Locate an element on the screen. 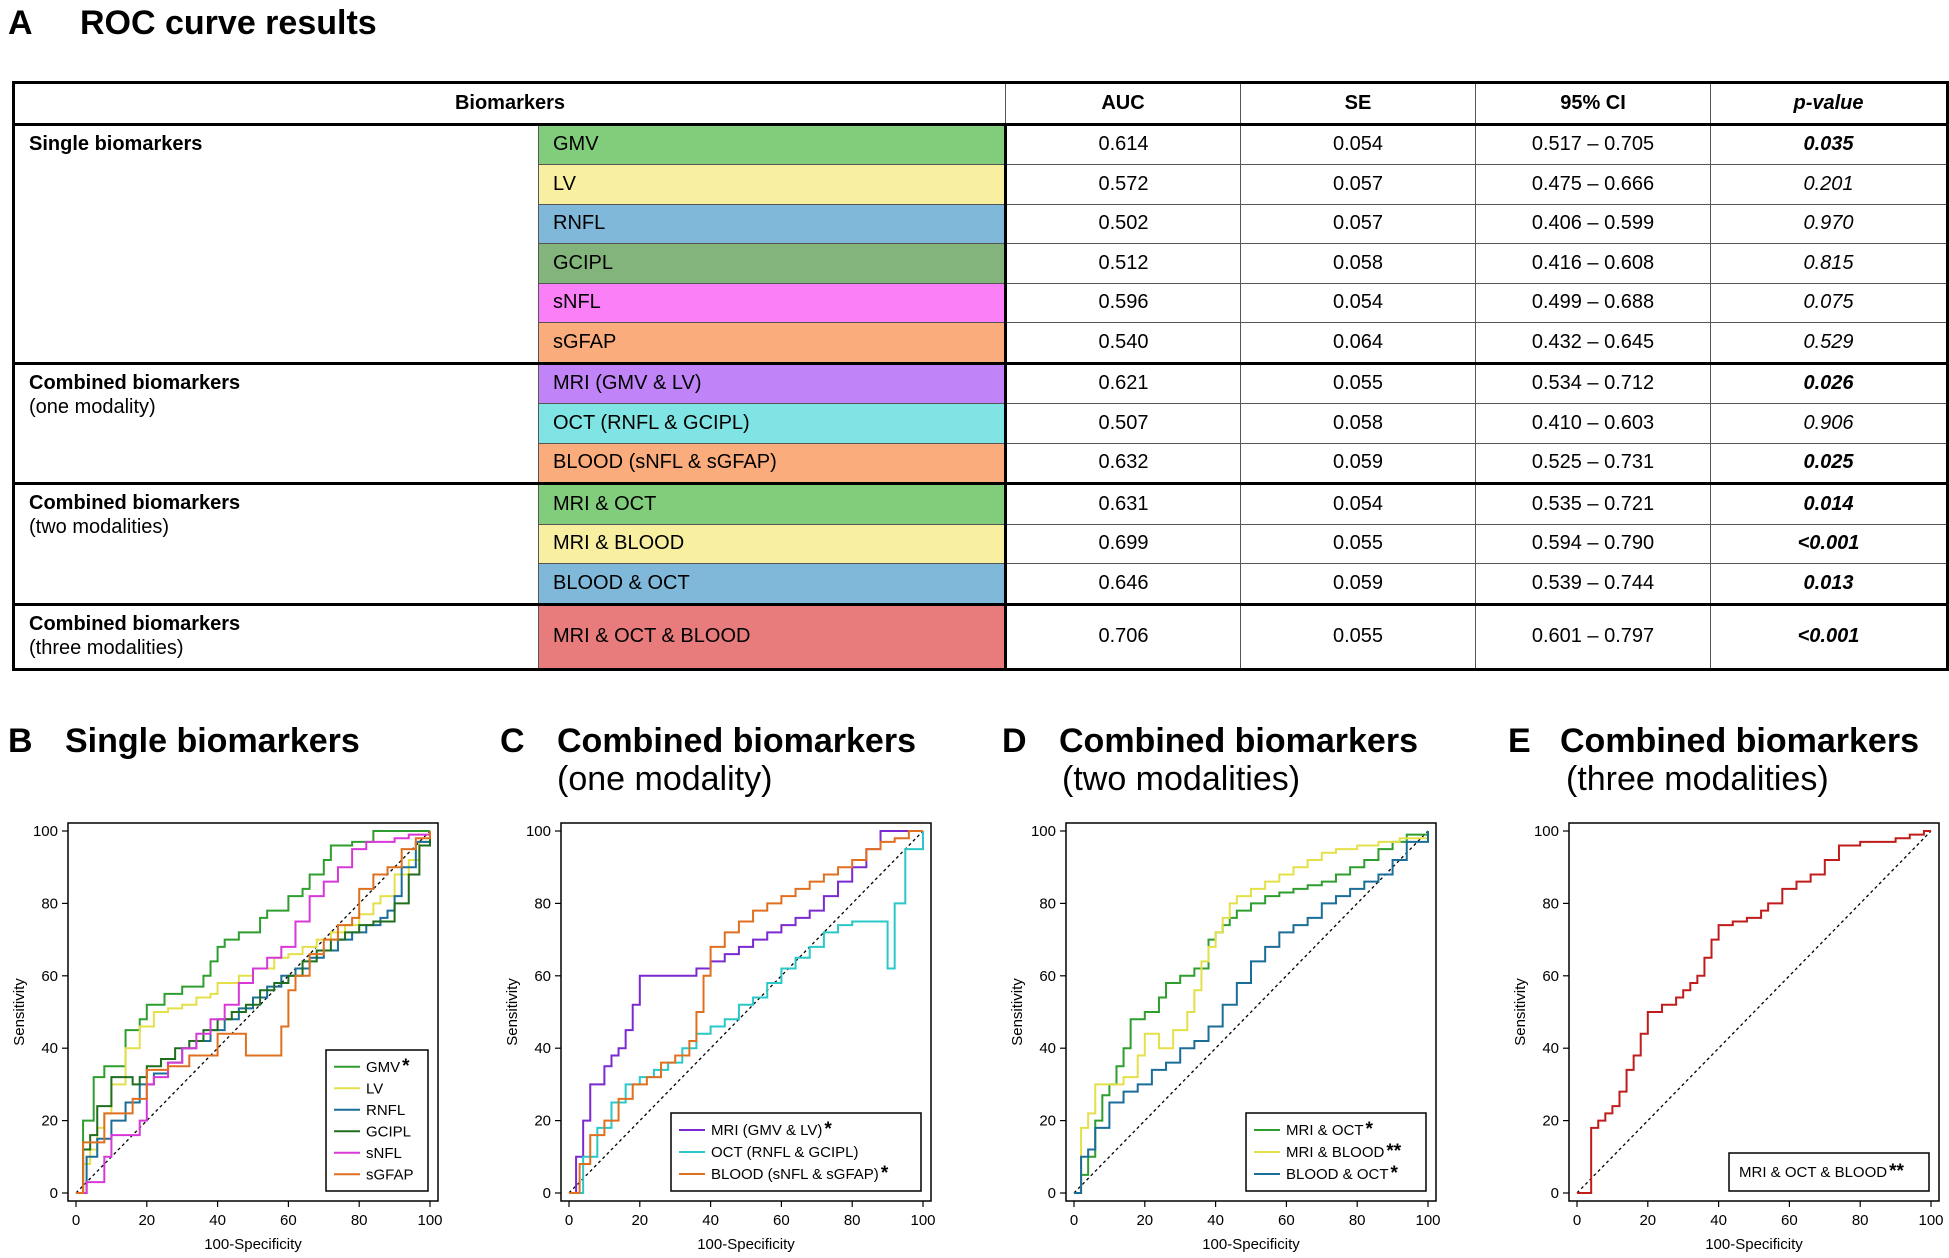  biomarker-name: sNFL is located at coordinates (772, 302).